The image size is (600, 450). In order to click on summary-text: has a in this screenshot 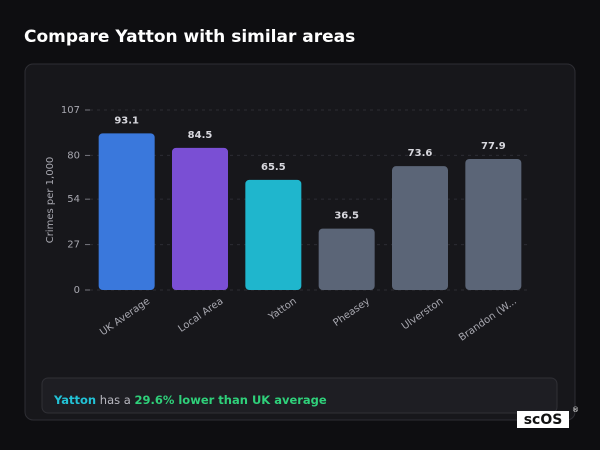, I will do `click(115, 400)`.